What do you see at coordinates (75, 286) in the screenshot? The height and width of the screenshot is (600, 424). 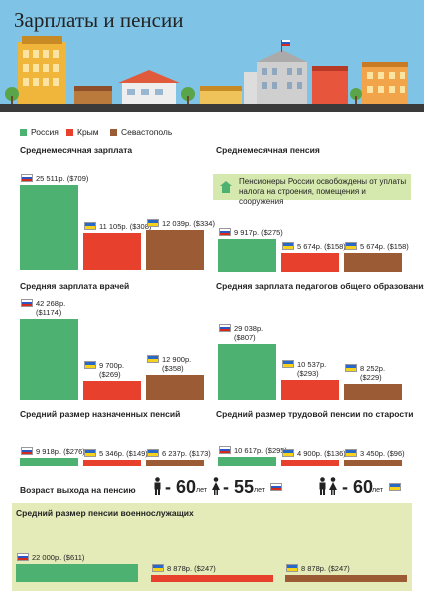 I see `chart-title: Средняя зарплата врачей` at bounding box center [75, 286].